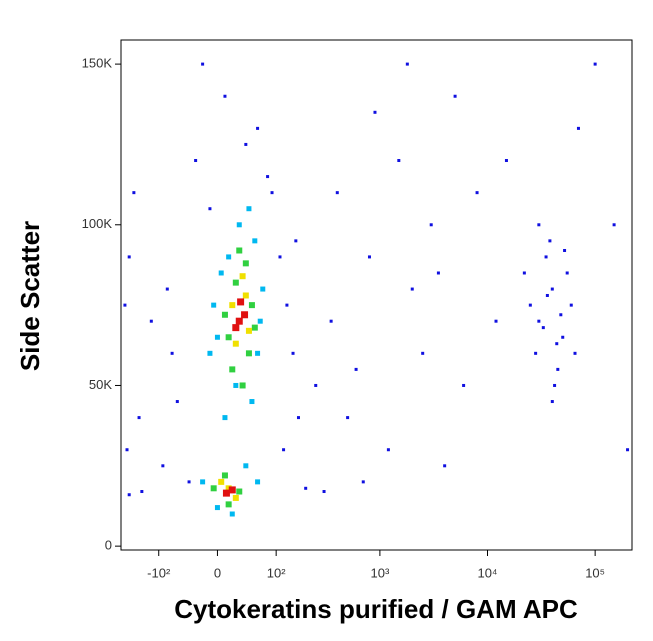  Describe the element at coordinates (159, 572) in the screenshot. I see `x-tick-label: -10²` at that location.